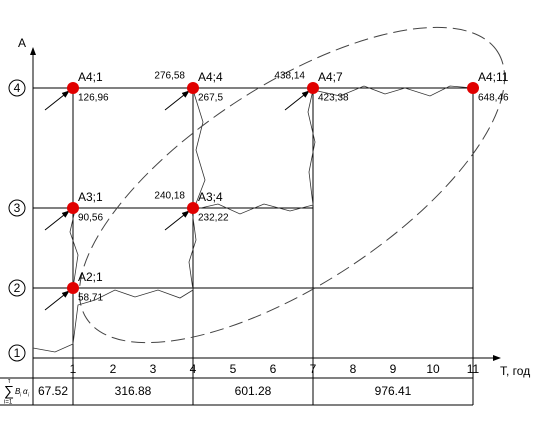 This screenshot has width=539, height=424. What do you see at coordinates (90, 77) in the screenshot?
I see `node-label: A4;1` at bounding box center [90, 77].